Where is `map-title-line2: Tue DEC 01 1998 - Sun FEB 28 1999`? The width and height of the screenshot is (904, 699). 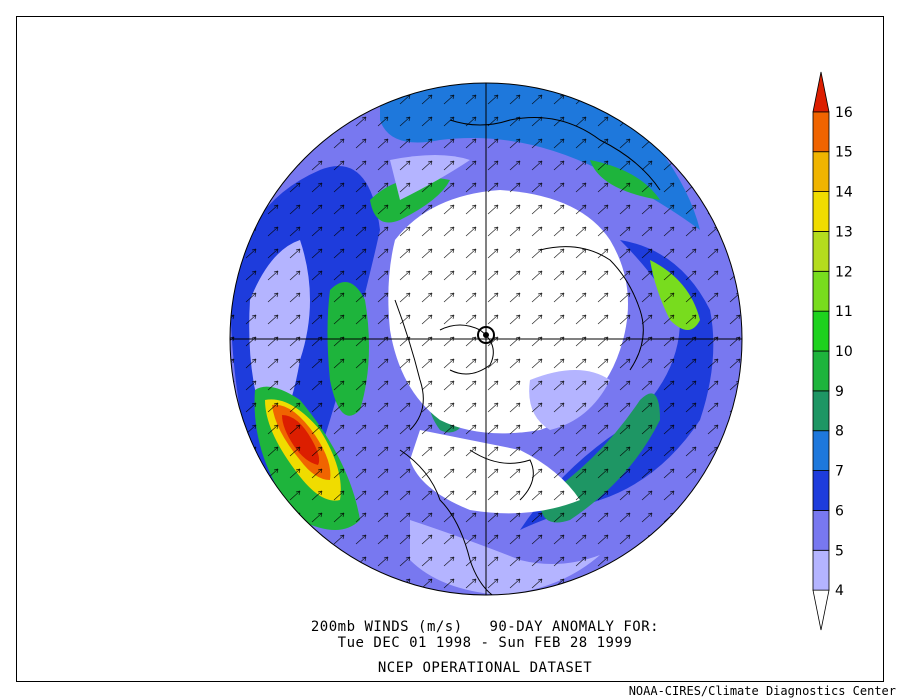
map-title-line2: Tue DEC 01 1998 - Sun FEB 28 1999 is located at coordinates (485, 643).